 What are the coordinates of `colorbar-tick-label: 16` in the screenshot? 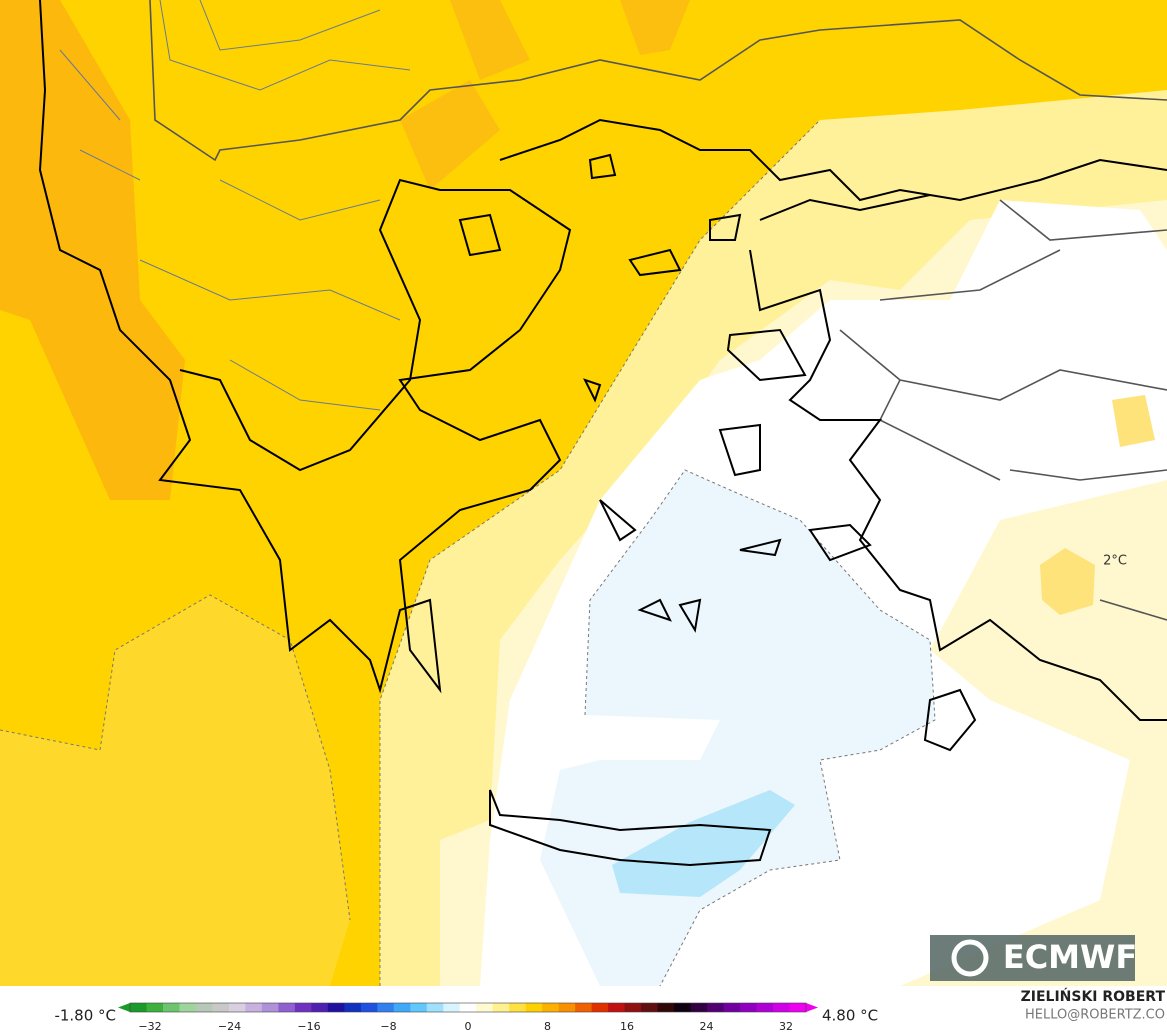 It's located at (627, 1026).